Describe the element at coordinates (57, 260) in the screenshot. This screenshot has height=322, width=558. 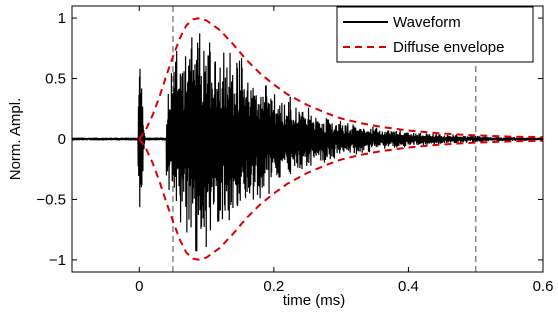
I see `y-tick-label: −1` at that location.